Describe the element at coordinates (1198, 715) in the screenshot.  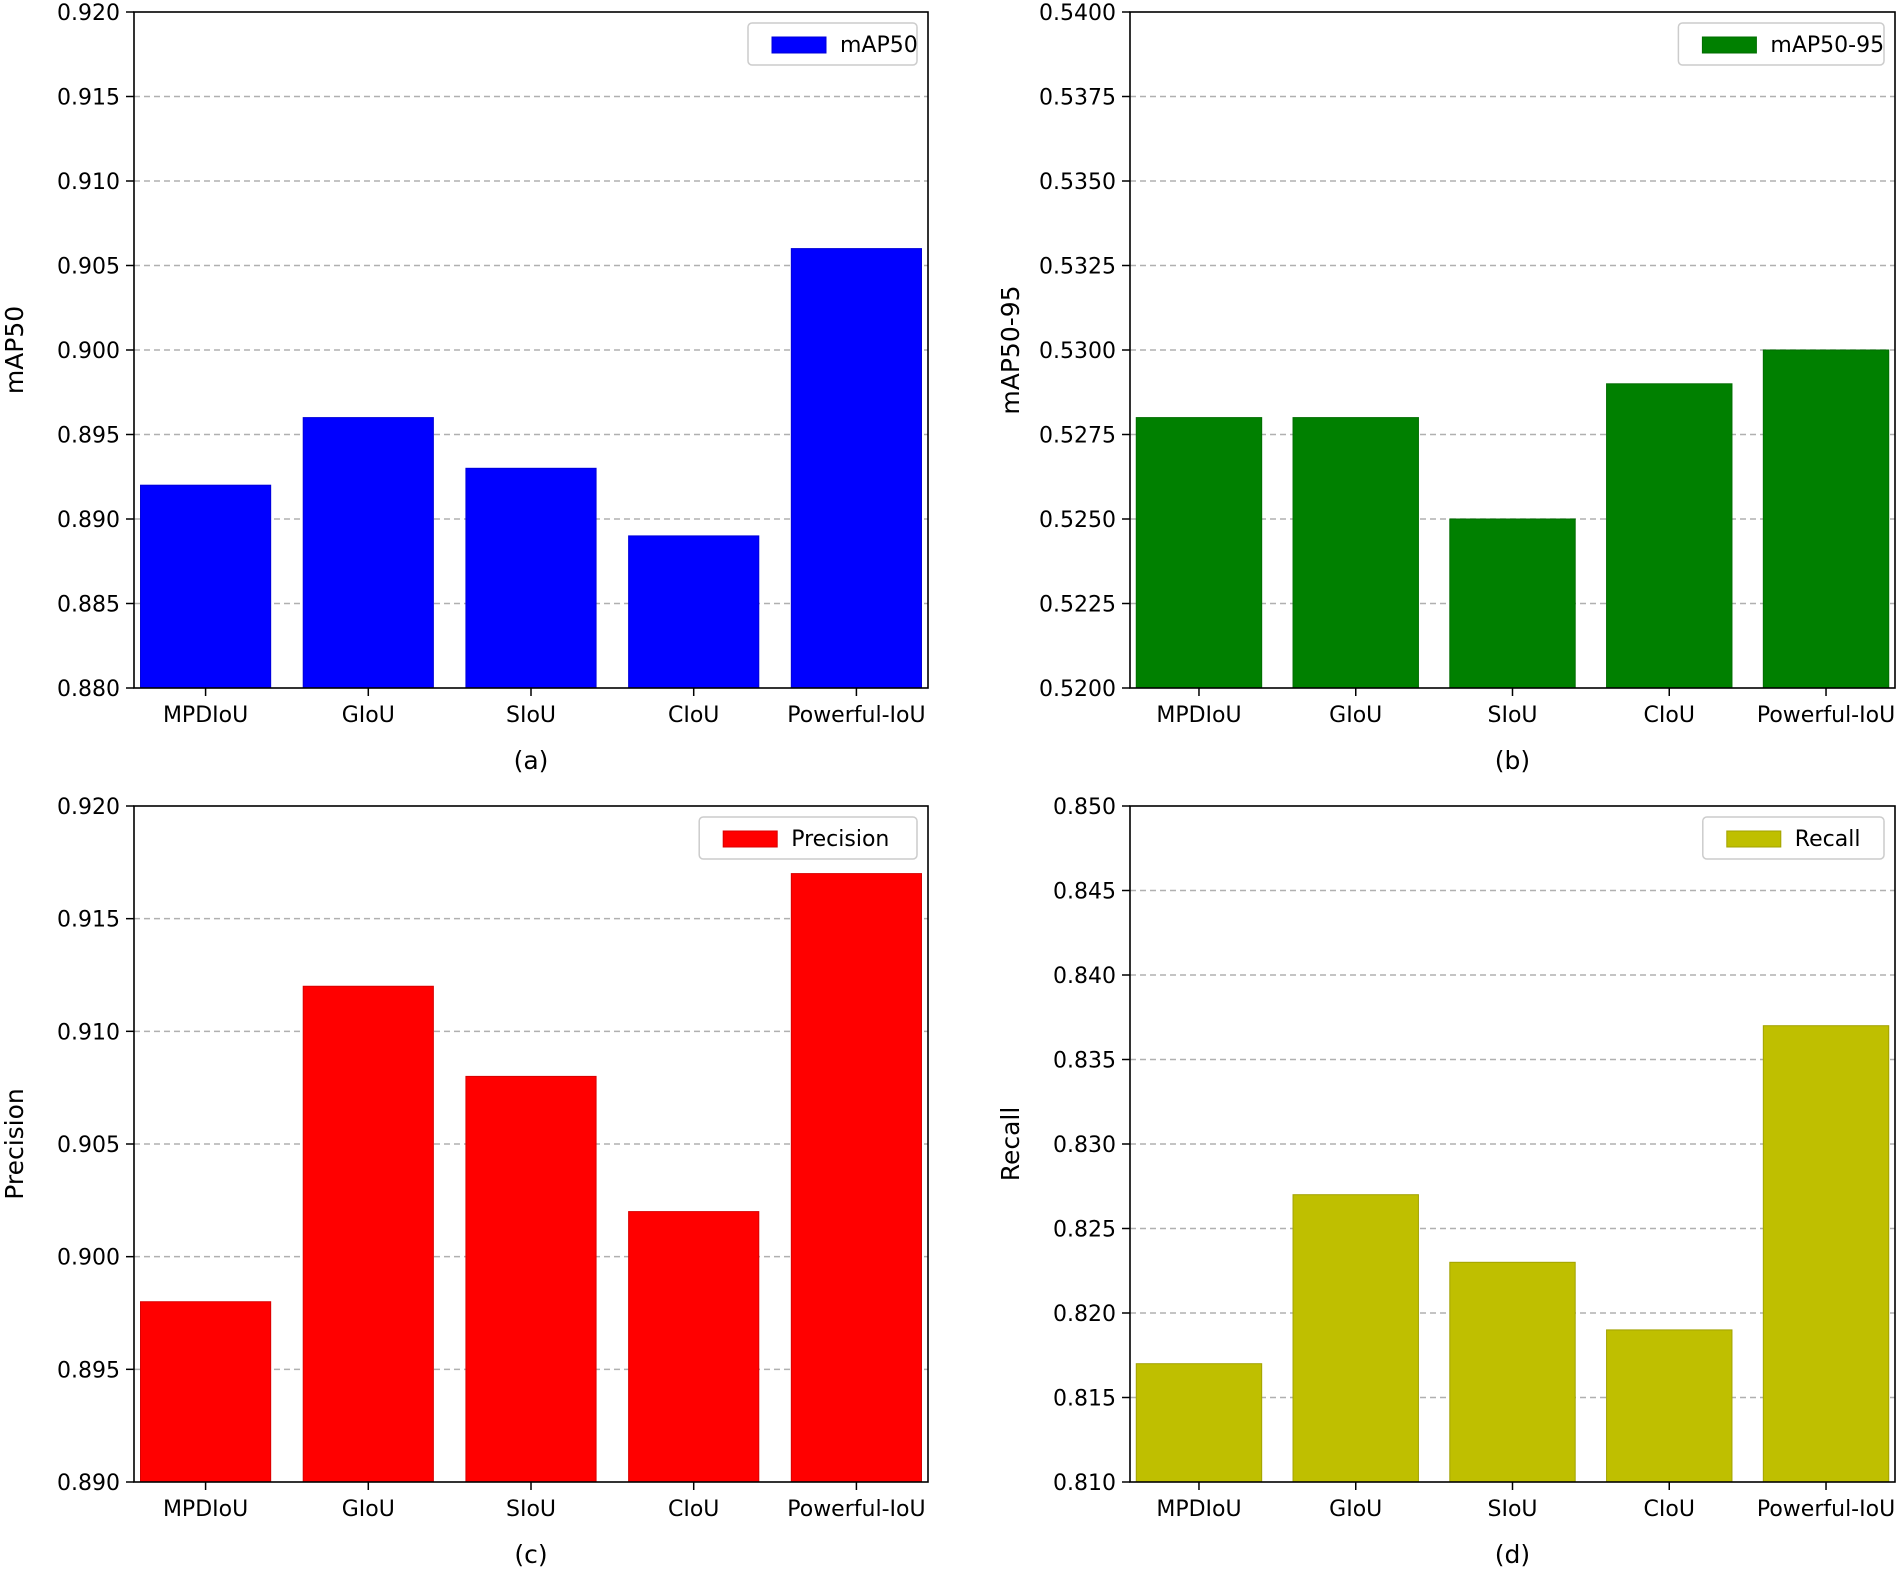
I see `chart-b-xtick-label: MPDIoU` at that location.